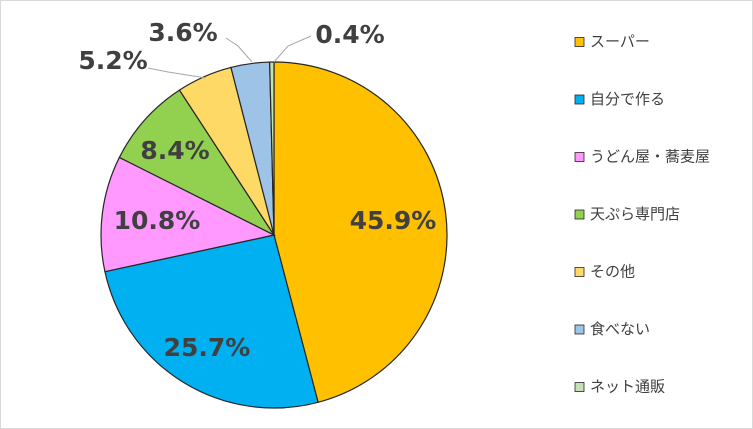  I want to click on data-label-1: 45.9%, so click(393, 220).